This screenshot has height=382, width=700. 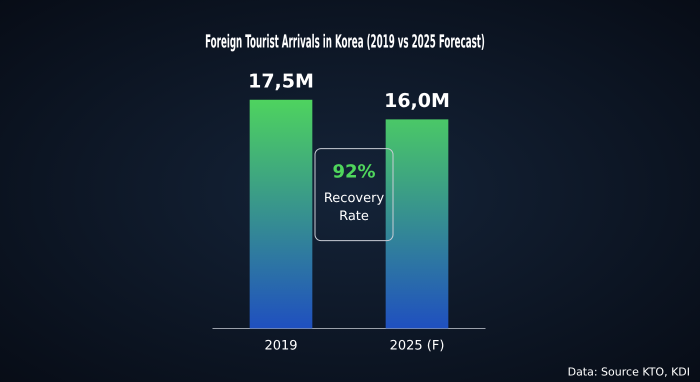 What do you see at coordinates (417, 101) in the screenshot?
I see `data-label: 16,0M` at bounding box center [417, 101].